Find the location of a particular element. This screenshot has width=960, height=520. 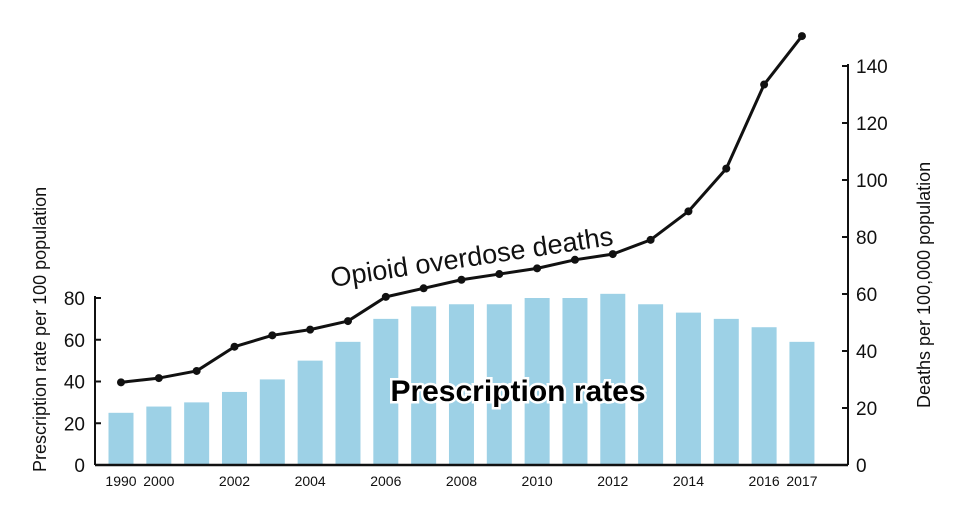

deaths-point-2009 is located at coordinates (499, 274).